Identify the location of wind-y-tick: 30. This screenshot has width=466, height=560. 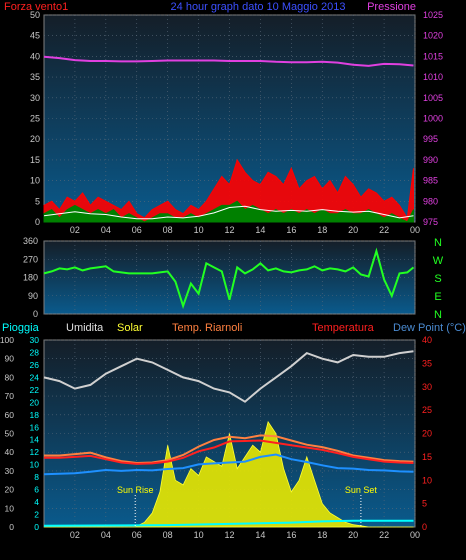
(35, 98).